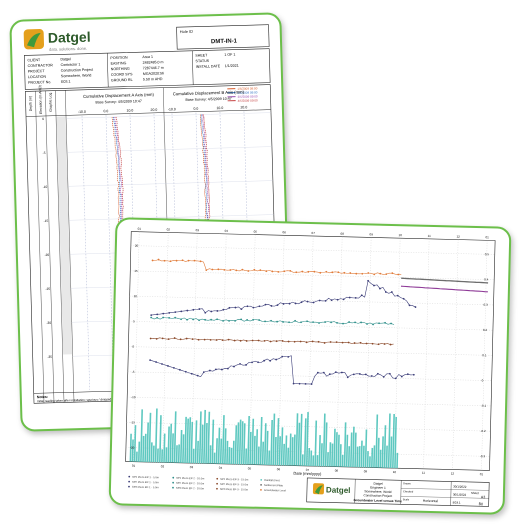 The height and width of the screenshot is (531, 531). I want to click on depth-tick: -20, so click(47, 255).